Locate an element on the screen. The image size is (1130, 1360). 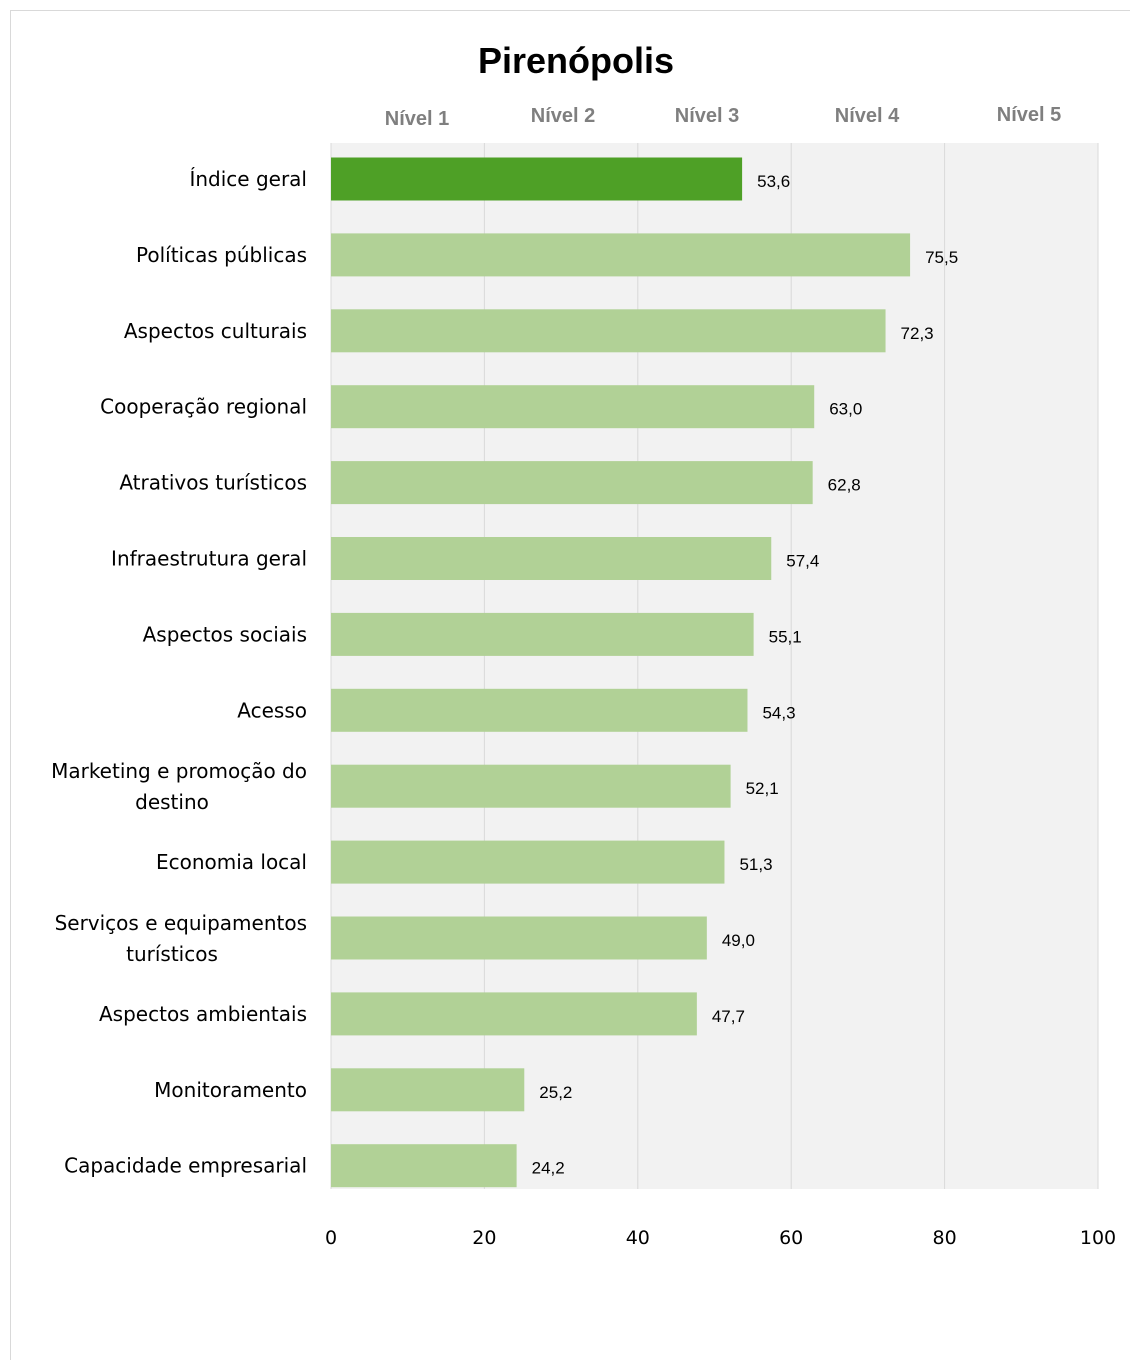
x-tick-label: 100 is located at coordinates (1098, 1238).